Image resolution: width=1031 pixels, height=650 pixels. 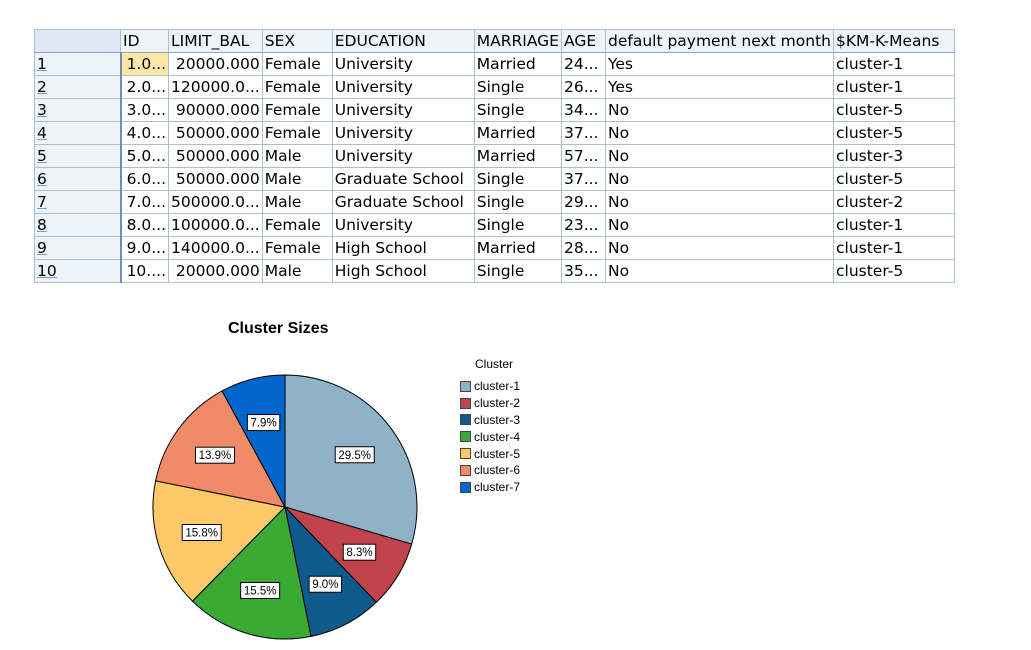 I want to click on cell-default-payment: Yes, so click(x=719, y=87).